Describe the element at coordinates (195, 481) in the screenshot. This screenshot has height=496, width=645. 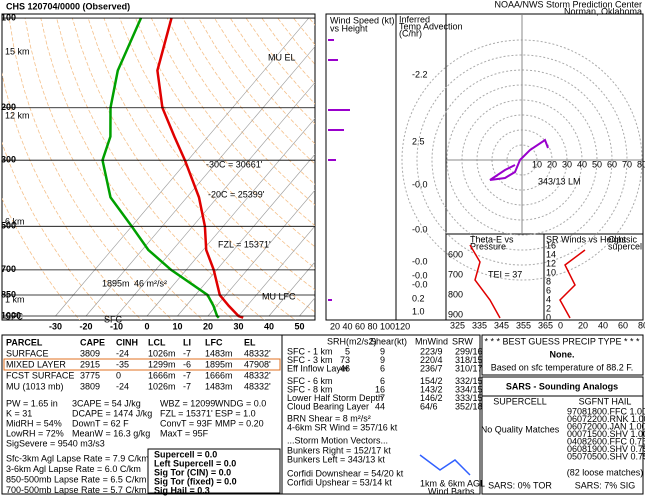
I see `index: Sig Tor (fixed) = 0.0` at that location.